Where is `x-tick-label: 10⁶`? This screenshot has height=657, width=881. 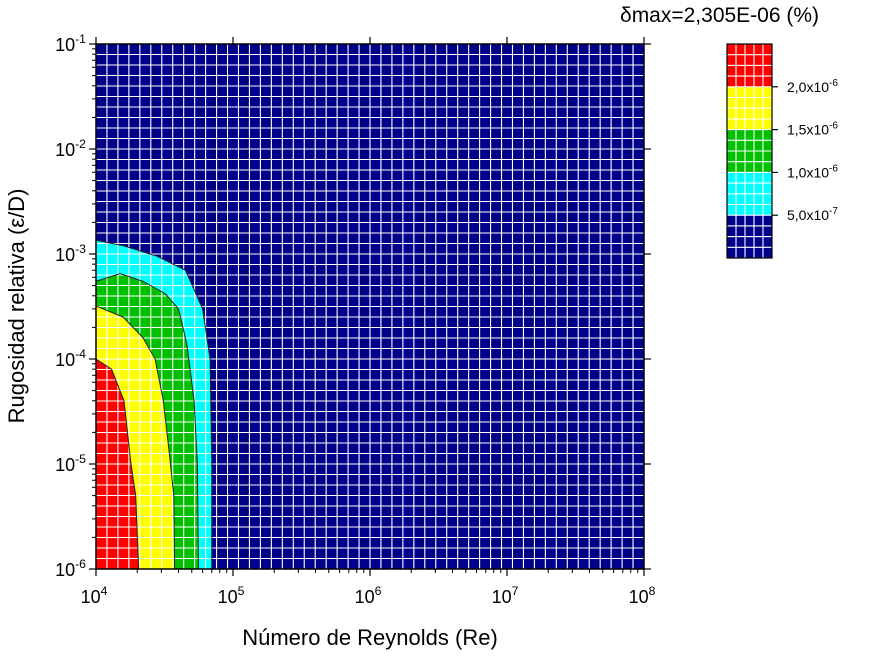 x-tick-label: 10⁶ is located at coordinates (368, 595).